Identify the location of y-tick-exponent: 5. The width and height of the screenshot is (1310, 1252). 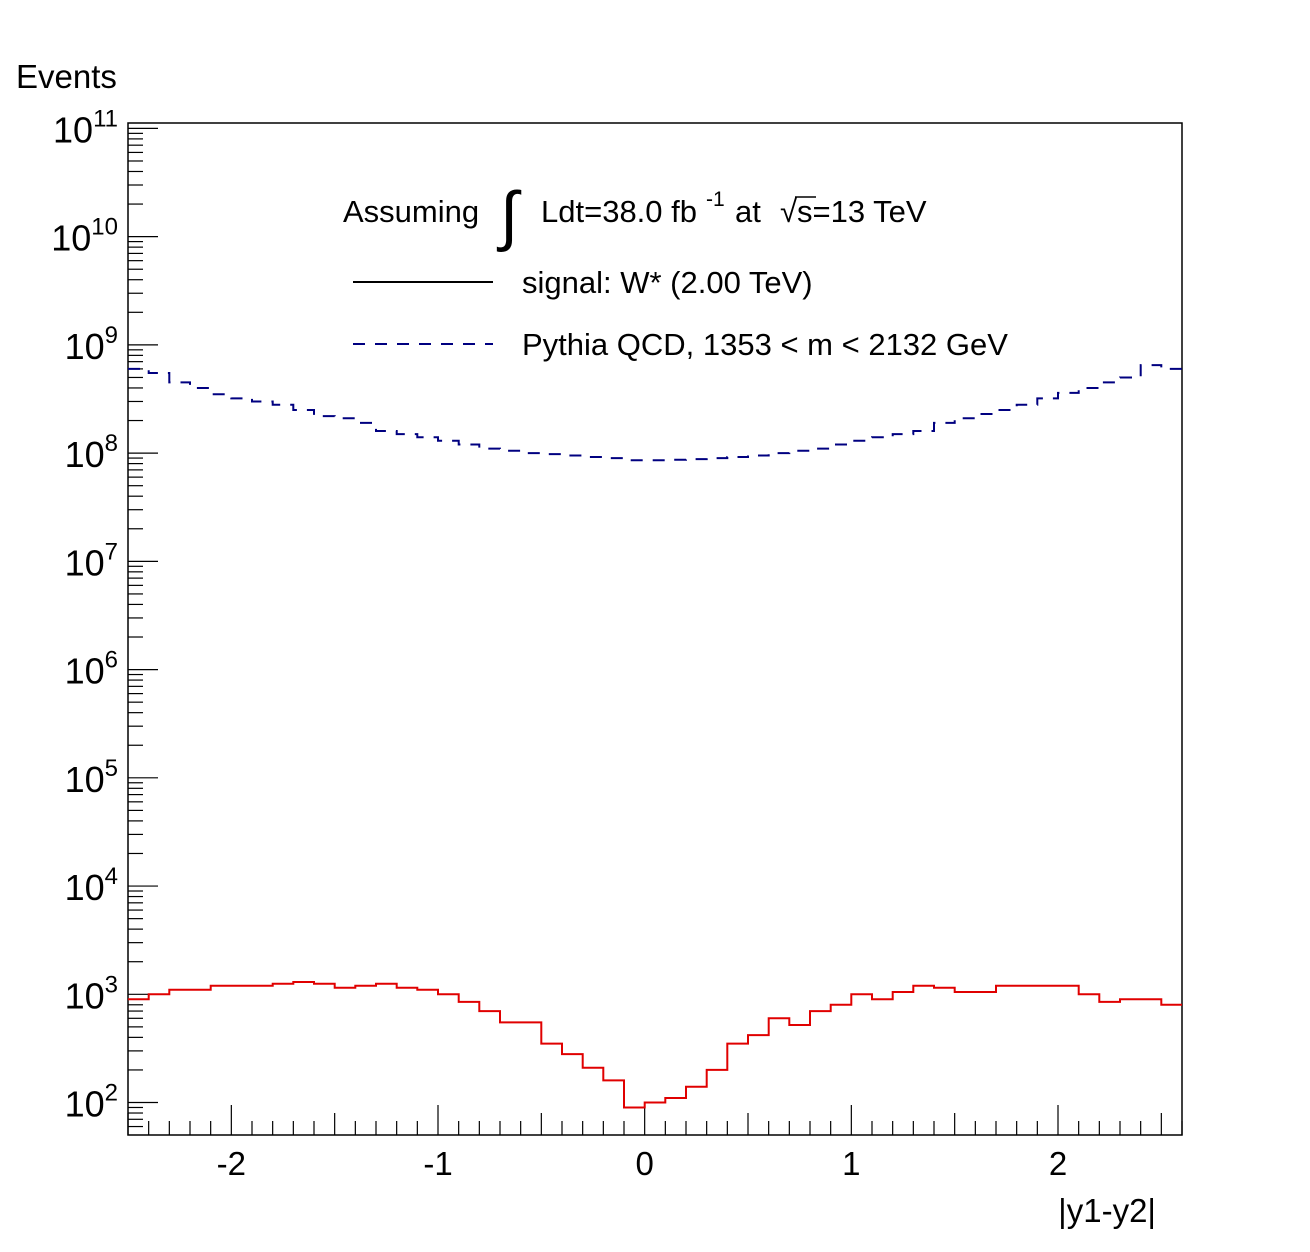
(111, 768).